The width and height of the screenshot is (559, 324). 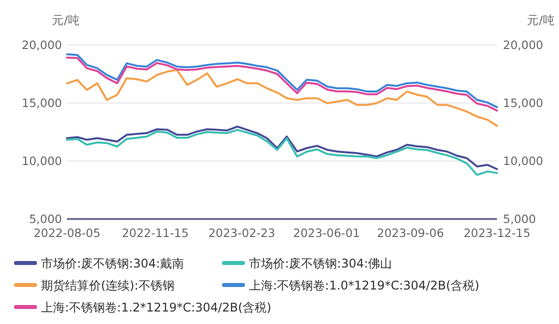 What do you see at coordinates (320, 263) in the screenshot?
I see `legend-label: 市场价:废不锈钢:304:佛山` at bounding box center [320, 263].